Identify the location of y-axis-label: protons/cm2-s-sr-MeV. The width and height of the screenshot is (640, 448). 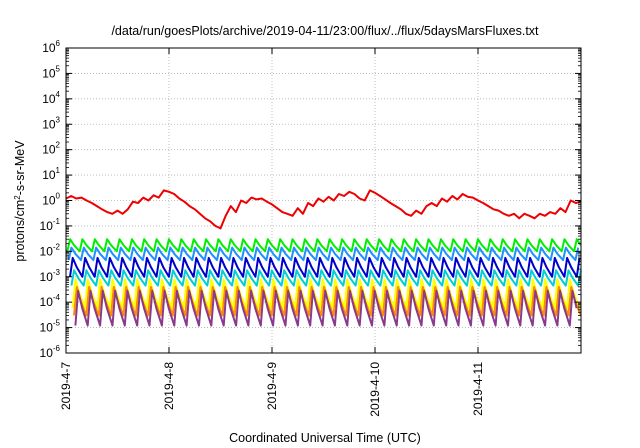
(20, 201).